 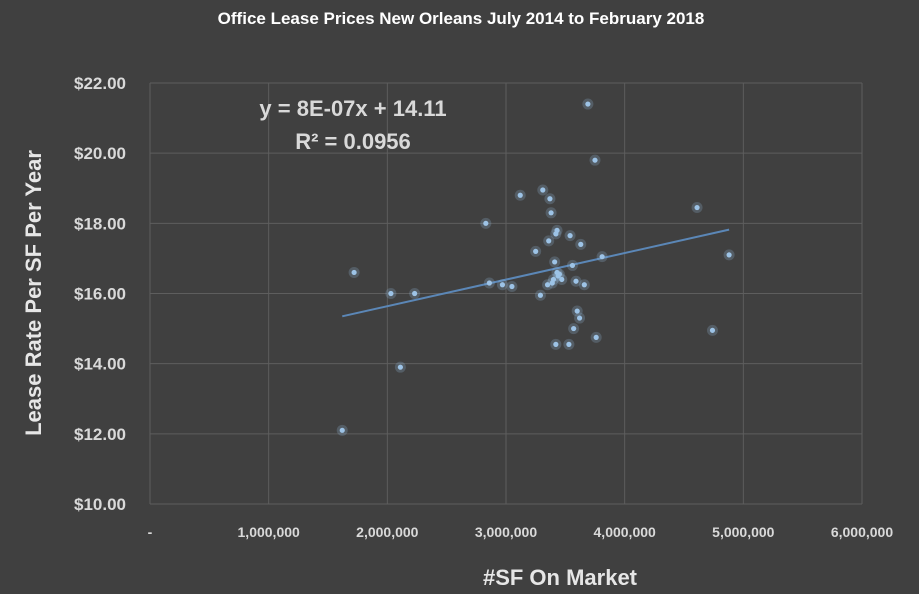 I want to click on x-tick-label: 2,000,000, so click(x=387, y=532).